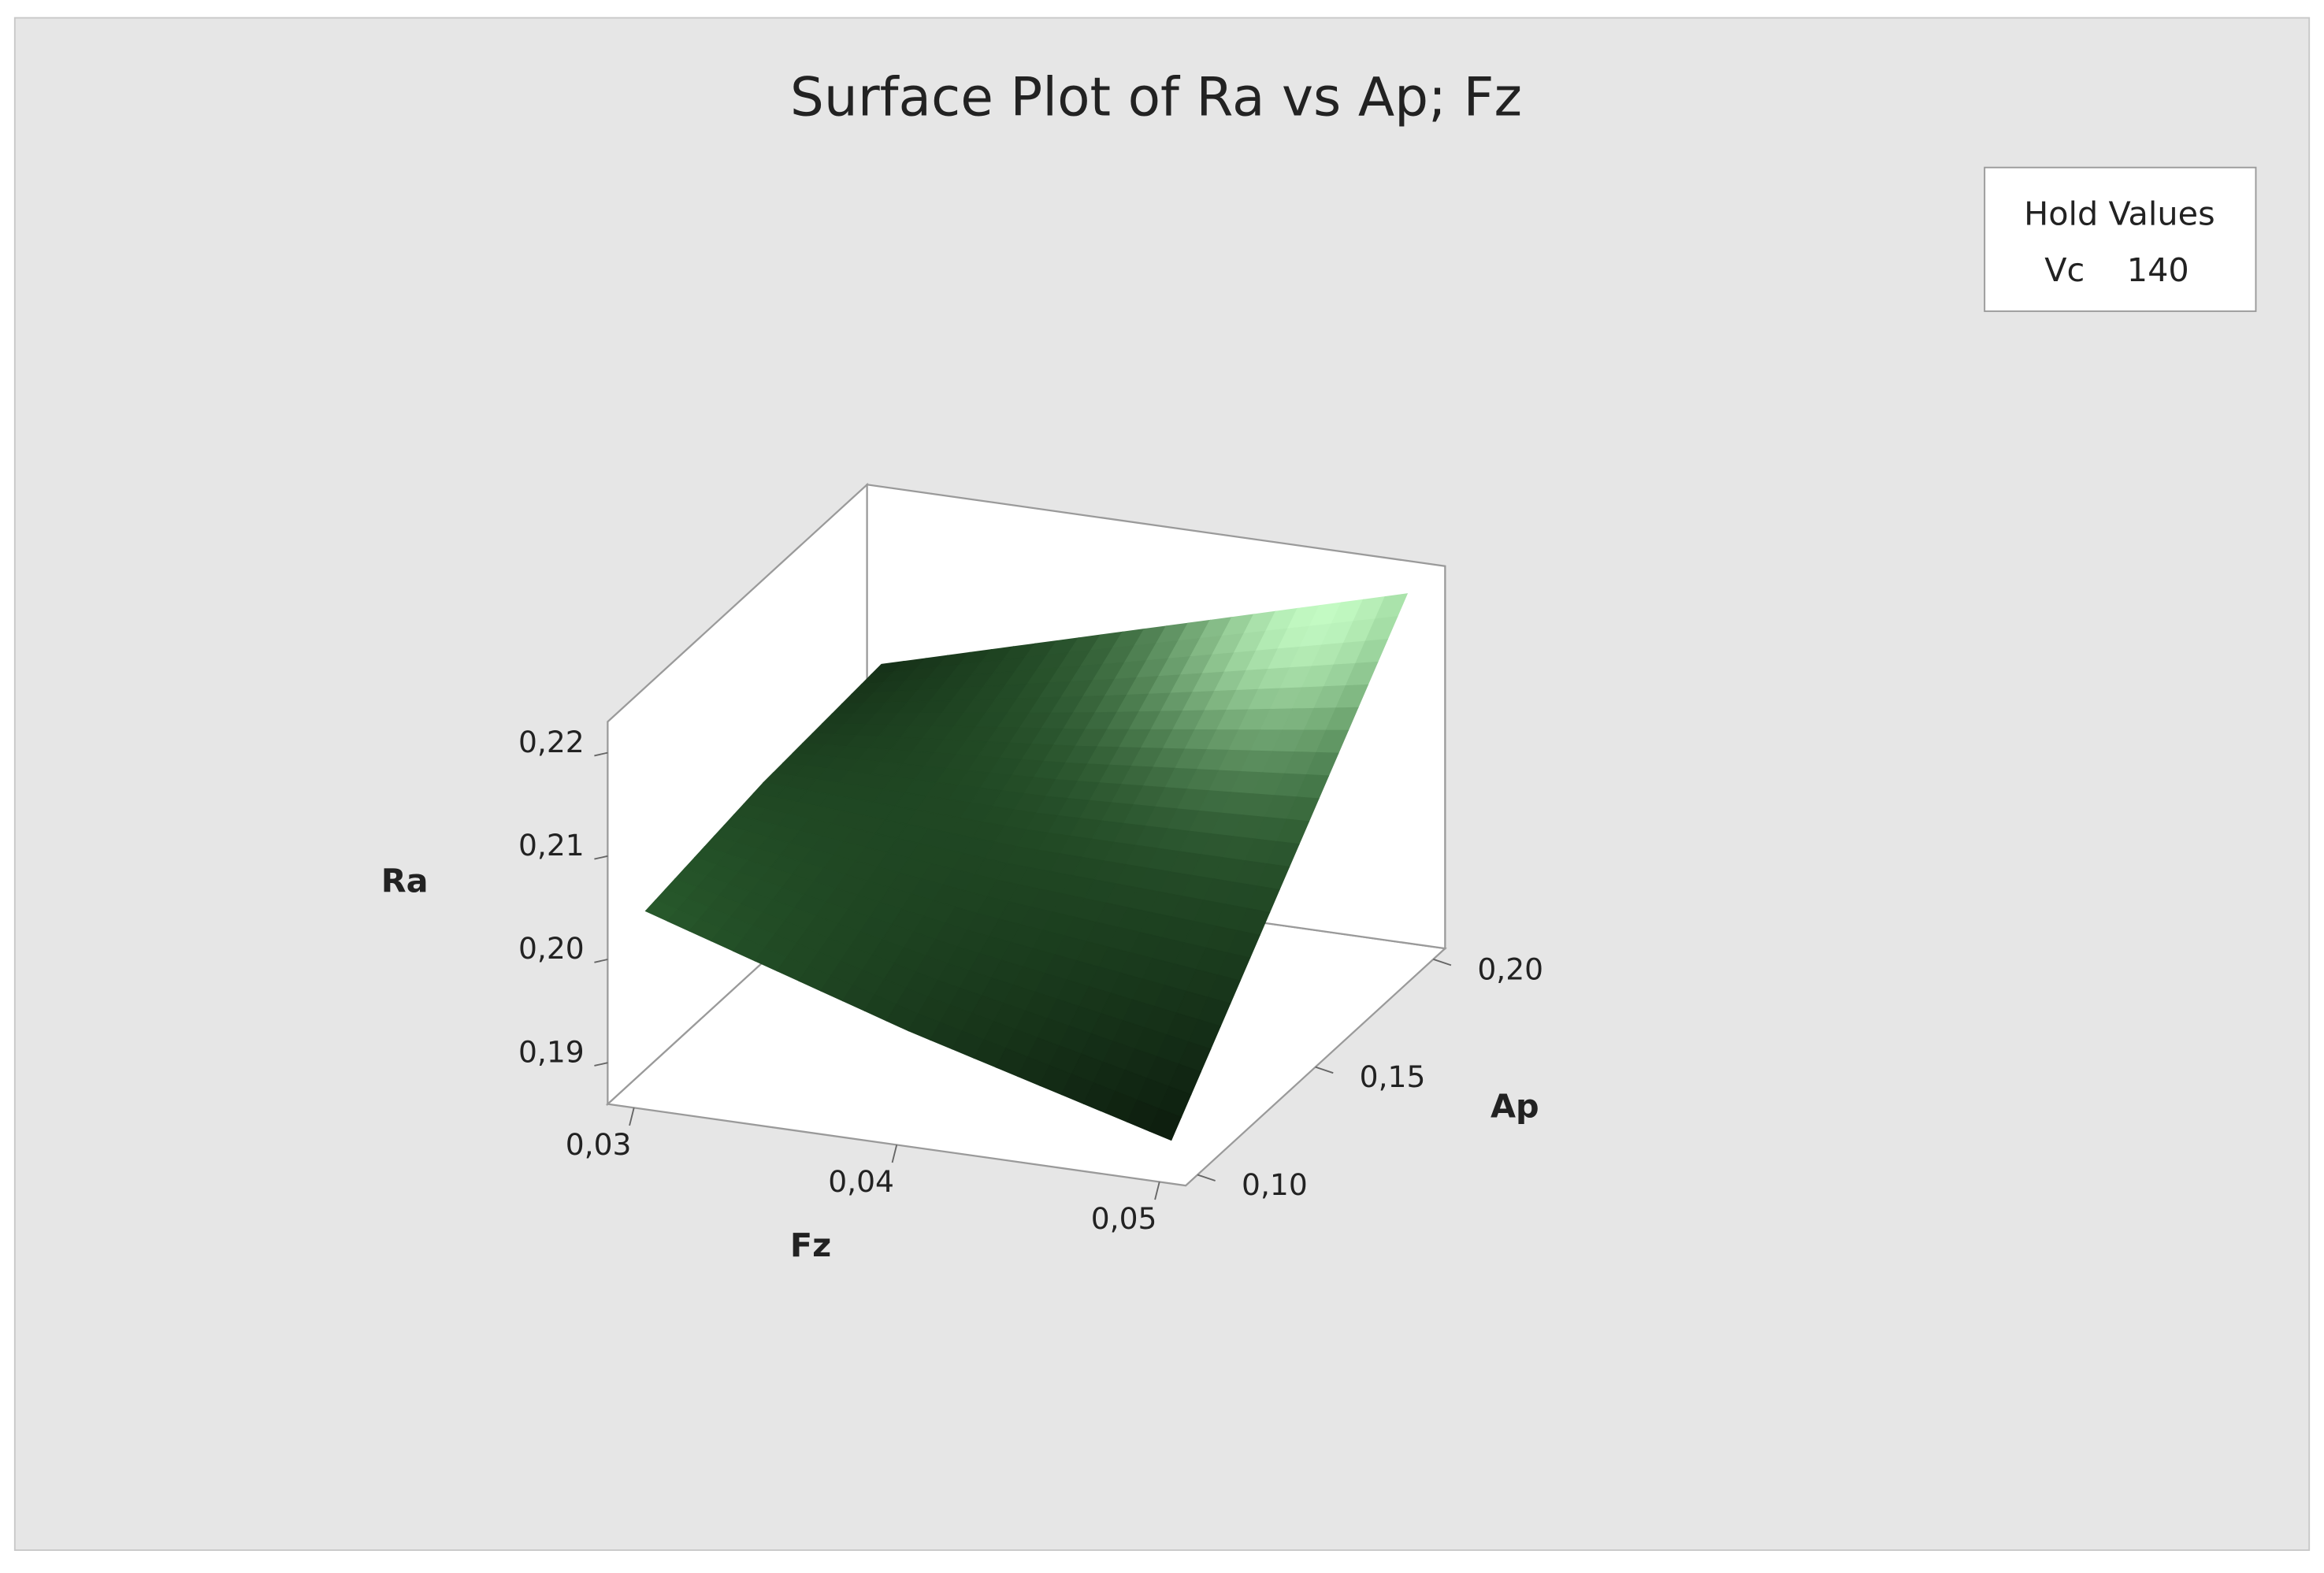  What do you see at coordinates (1393, 1076) in the screenshot?
I see `y-tick-label: 0,15` at bounding box center [1393, 1076].